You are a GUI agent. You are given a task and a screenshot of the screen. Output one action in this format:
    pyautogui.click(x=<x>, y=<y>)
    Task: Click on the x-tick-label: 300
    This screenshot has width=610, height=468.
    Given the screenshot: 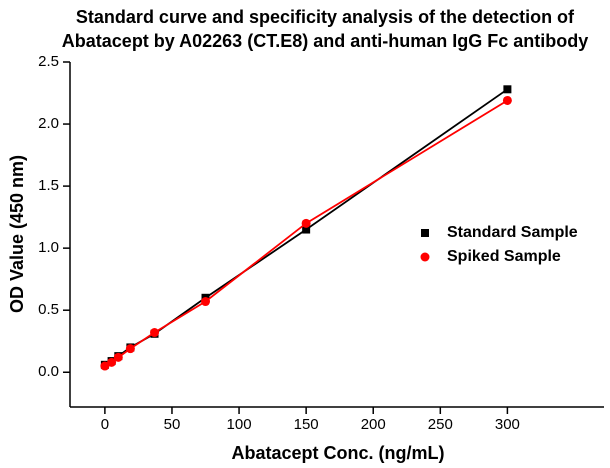 What is the action you would take?
    pyautogui.click(x=507, y=424)
    